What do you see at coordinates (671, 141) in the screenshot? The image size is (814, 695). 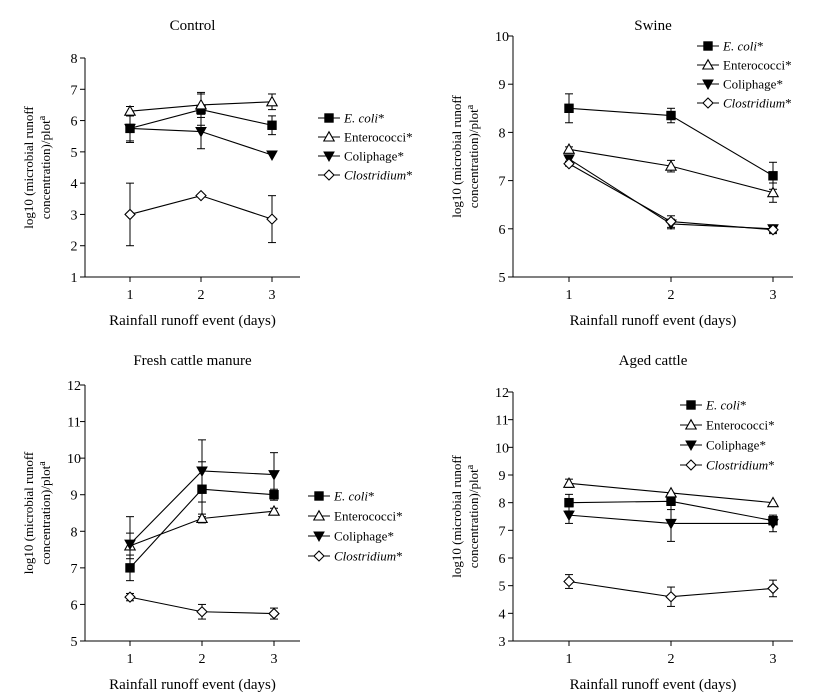 I see `series-ecoli` at bounding box center [671, 141].